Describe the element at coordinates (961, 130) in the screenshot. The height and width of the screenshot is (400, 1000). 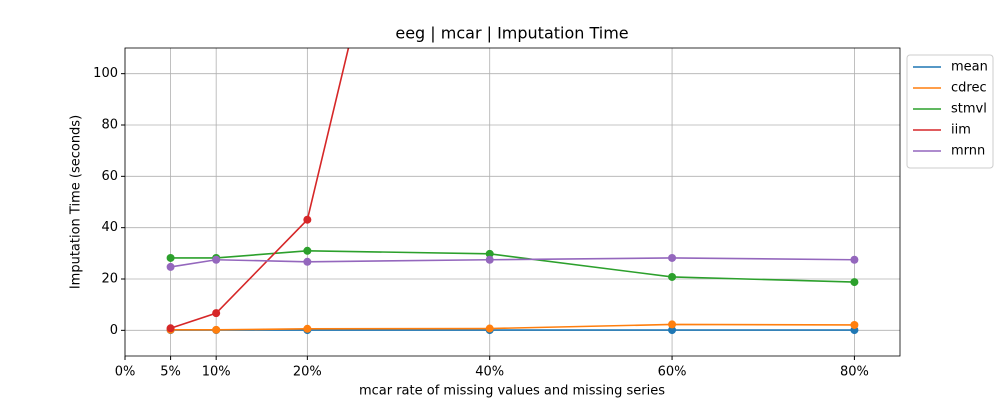
I see `legend-label: iim` at that location.